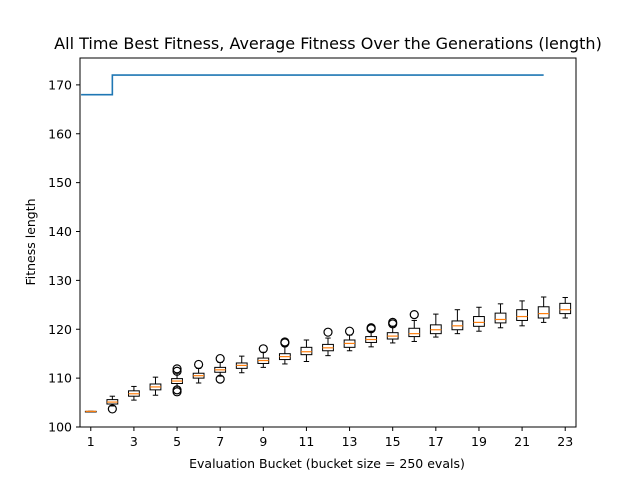 This screenshot has height=480, width=640. Describe the element at coordinates (60, 231) in the screenshot. I see `y-tick-label: 140` at that location.